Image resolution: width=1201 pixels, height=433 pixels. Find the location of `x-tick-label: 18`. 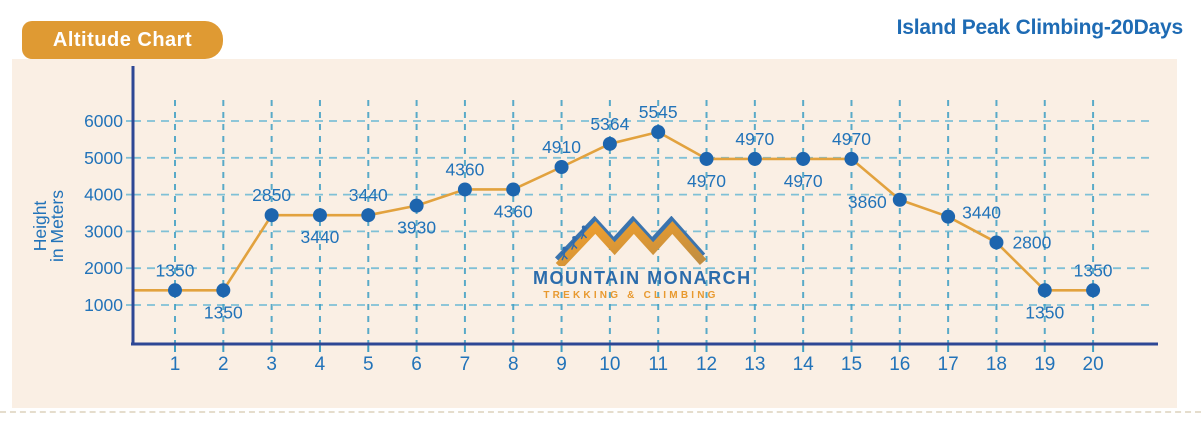

x-tick-label: 18 is located at coordinates (996, 364).